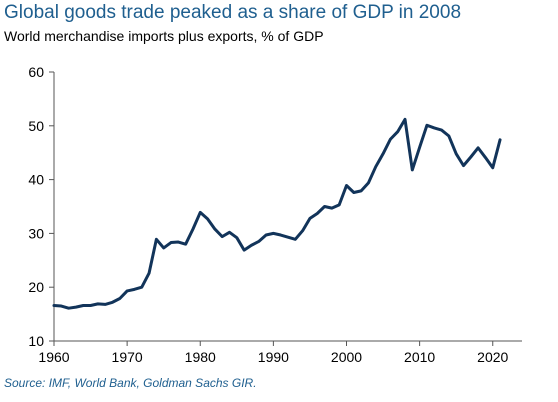 This screenshot has height=402, width=558. What do you see at coordinates (36, 126) in the screenshot?
I see `y-tick-label: 50` at bounding box center [36, 126].